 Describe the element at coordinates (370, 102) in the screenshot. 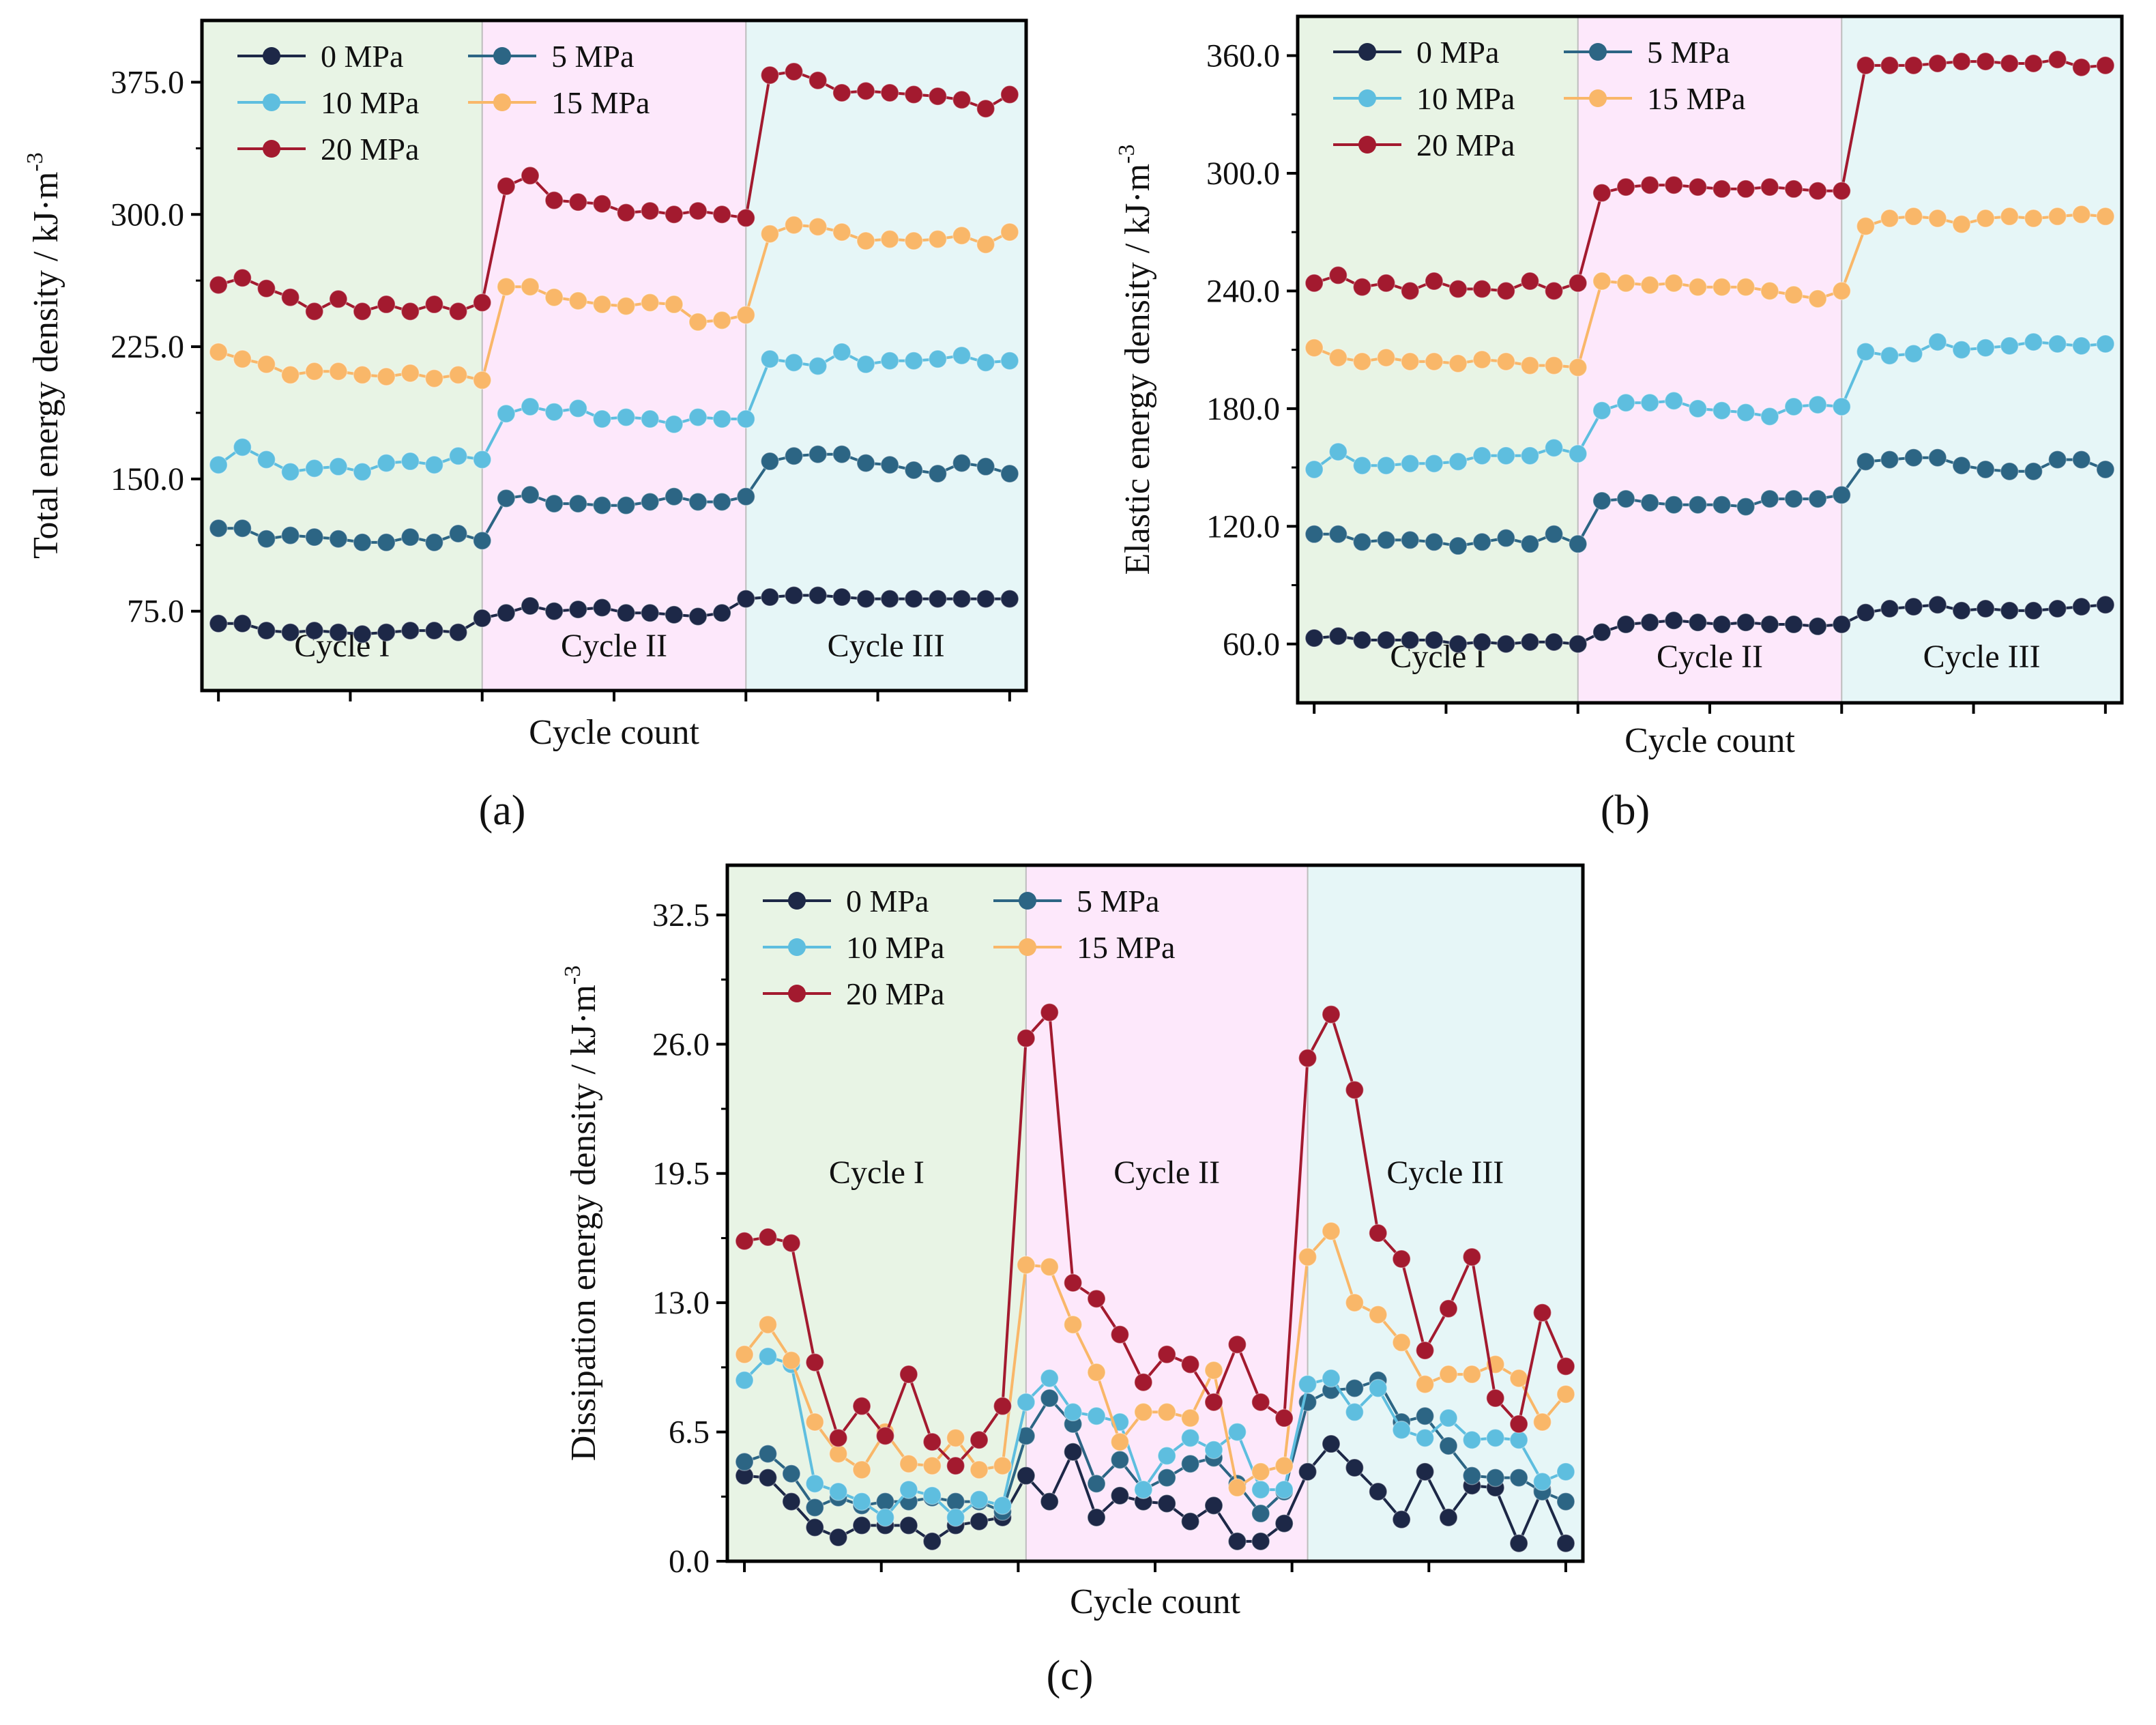

I see `legend-label: 10 MPa` at that location.